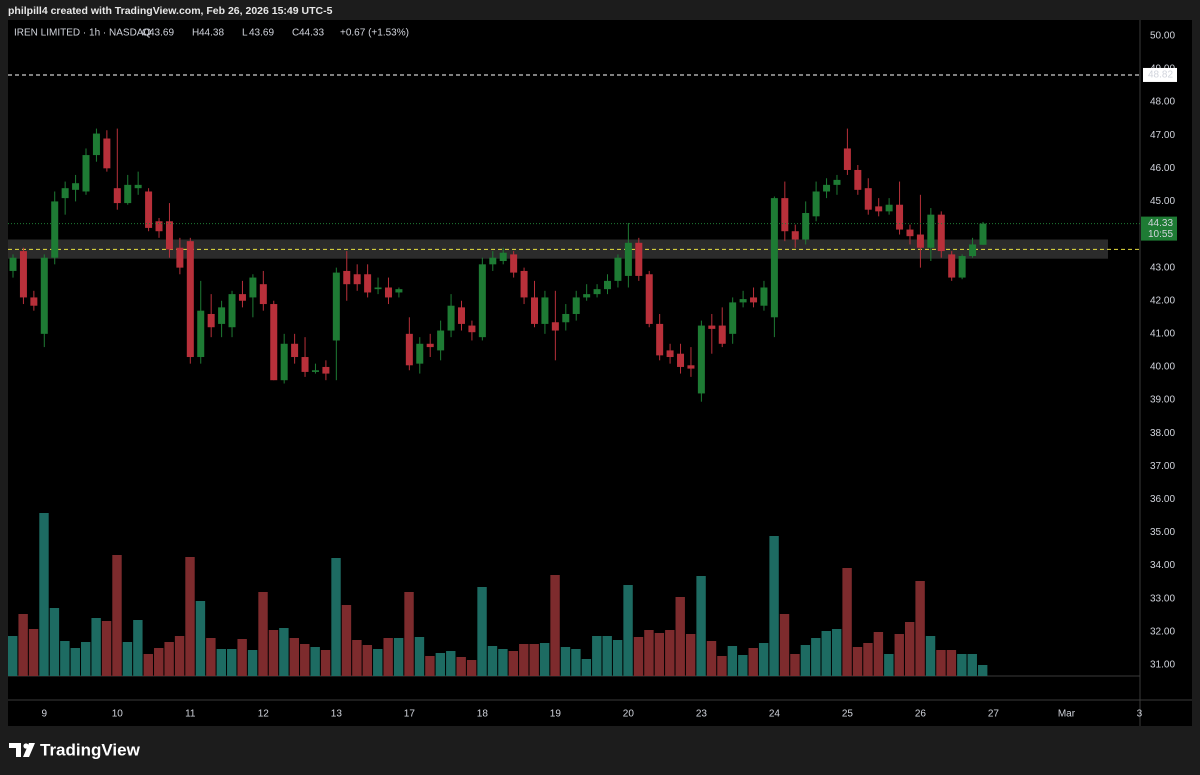 This screenshot has width=1200, height=775. Describe the element at coordinates (1159, 228) in the screenshot. I see `last-price-tag` at that location.